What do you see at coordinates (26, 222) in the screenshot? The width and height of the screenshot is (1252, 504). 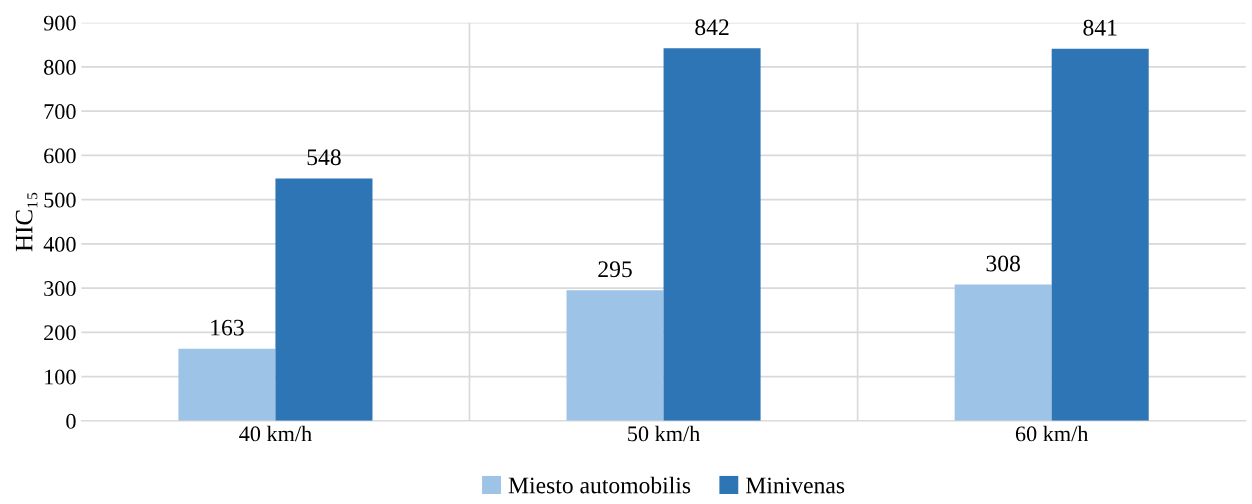 I see `y-axis-title: HIC₁₅` at bounding box center [26, 222].